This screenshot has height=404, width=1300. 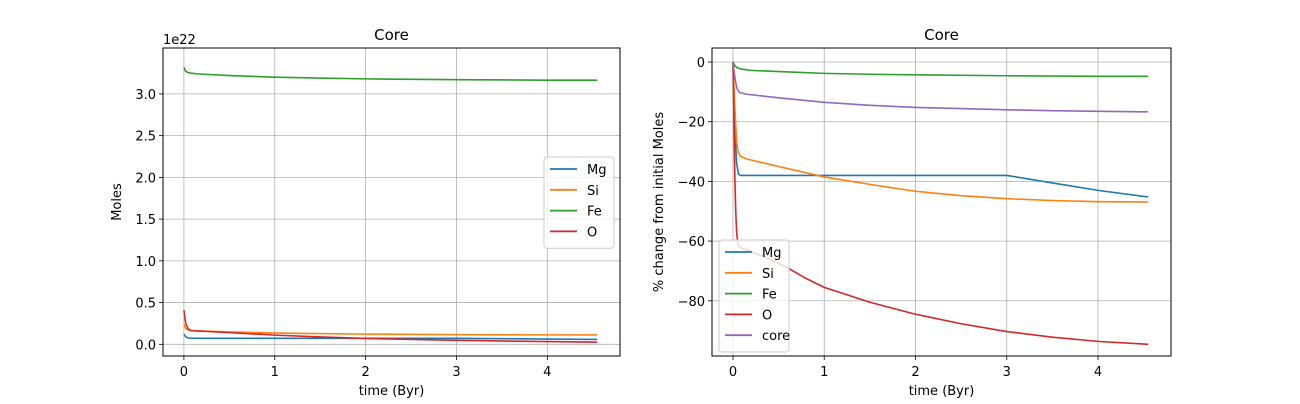 I want to click on left-chart-legend-label-si: Si, so click(x=593, y=191).